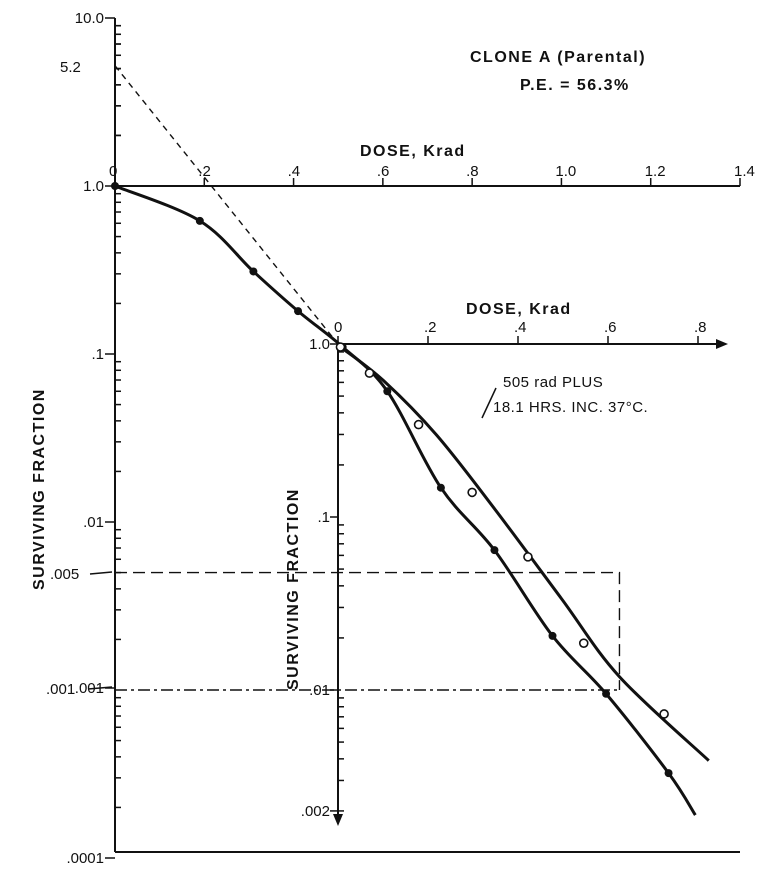 Image resolution: width=760 pixels, height=870 pixels. Describe the element at coordinates (519, 309) in the screenshot. I see `inset-x-axis-label: DOSE, Krad` at that location.